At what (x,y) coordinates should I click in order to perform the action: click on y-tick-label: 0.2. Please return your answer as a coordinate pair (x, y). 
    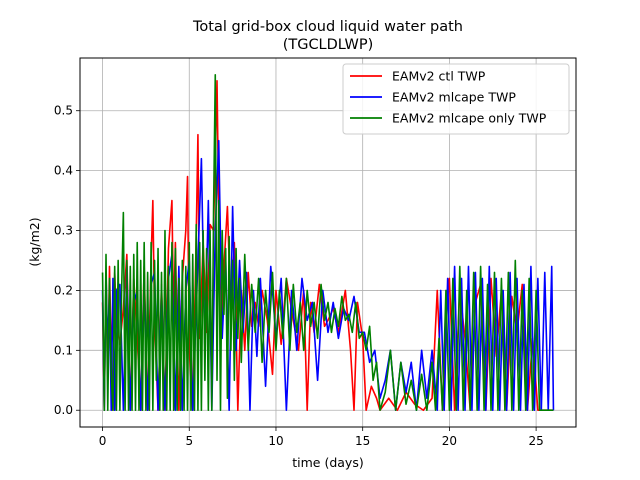
    Looking at the image, I should click on (63, 290).